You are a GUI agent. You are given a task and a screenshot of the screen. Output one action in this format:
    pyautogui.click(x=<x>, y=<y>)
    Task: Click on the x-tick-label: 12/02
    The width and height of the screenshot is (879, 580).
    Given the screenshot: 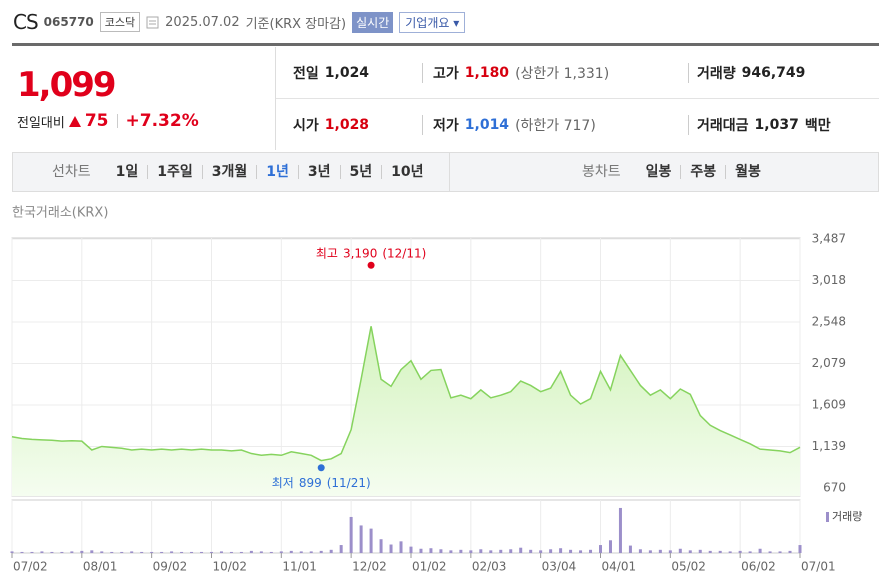 What is the action you would take?
    pyautogui.click(x=369, y=567)
    